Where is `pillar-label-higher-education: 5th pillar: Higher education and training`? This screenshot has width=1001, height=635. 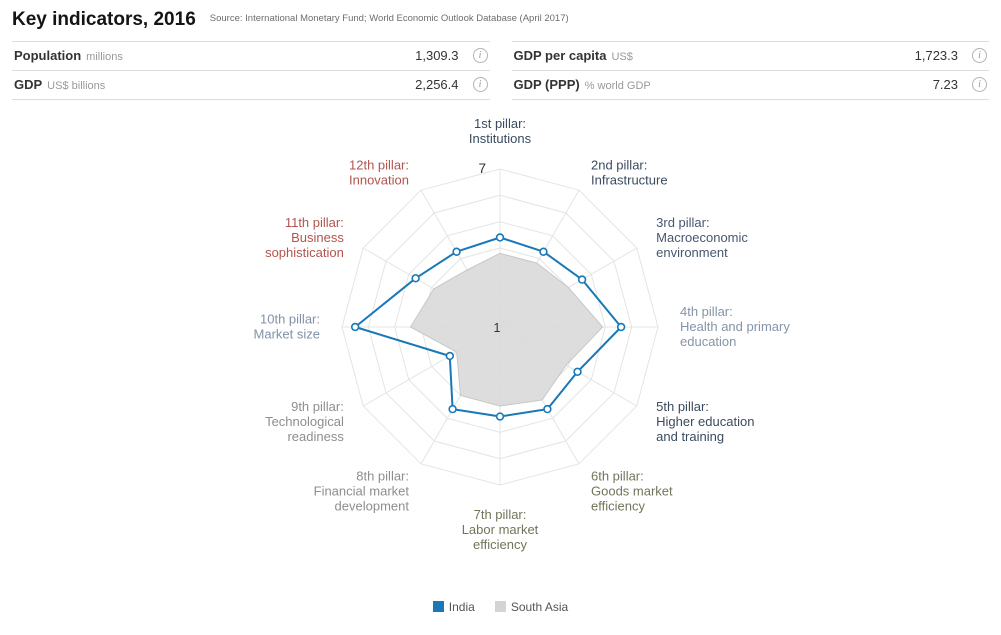 pillar-label-higher-education: 5th pillar: Higher education and training is located at coordinates (705, 421).